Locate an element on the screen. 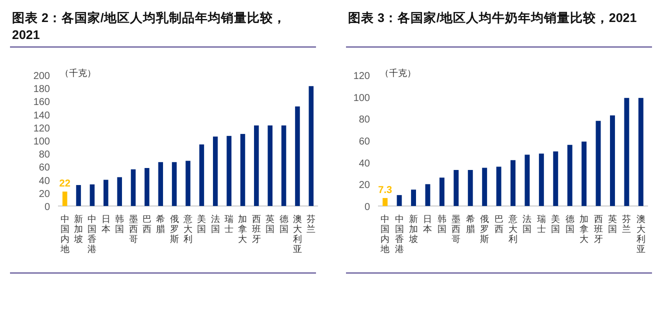  chart-title: 图表 3：各国家/地区人均牛奶年均销量比较，2021 is located at coordinates (492, 17).